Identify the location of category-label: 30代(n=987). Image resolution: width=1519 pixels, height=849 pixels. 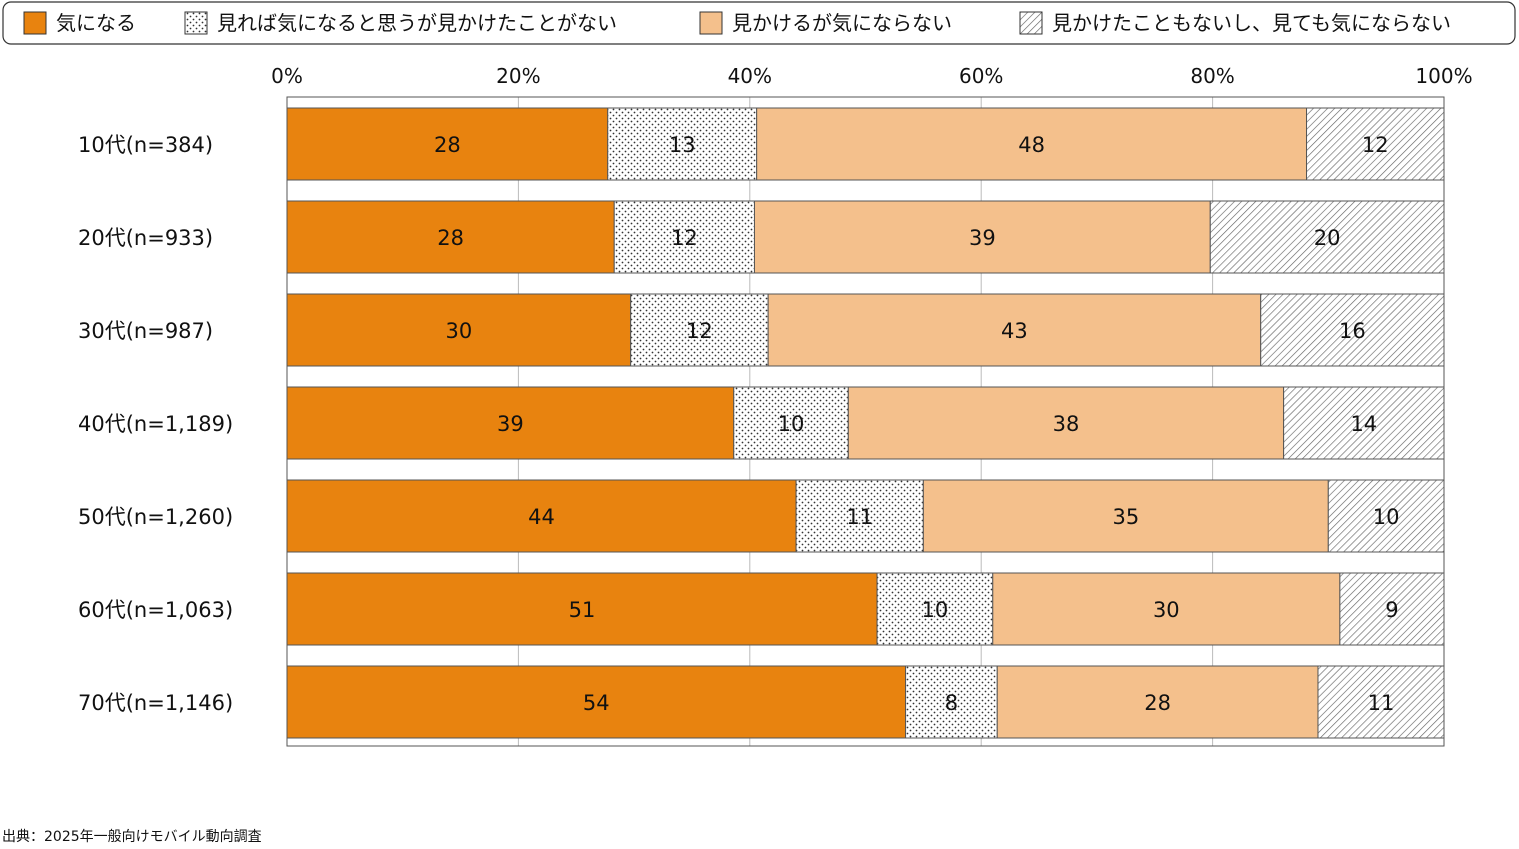
(145, 331).